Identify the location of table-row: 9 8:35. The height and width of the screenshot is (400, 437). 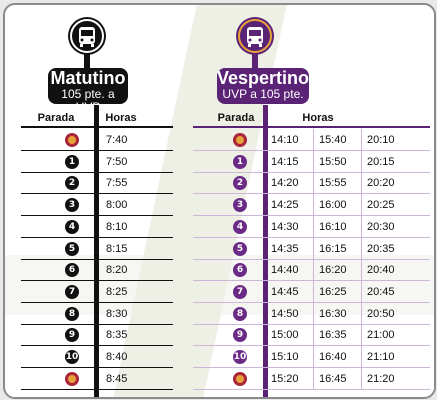
(97, 335).